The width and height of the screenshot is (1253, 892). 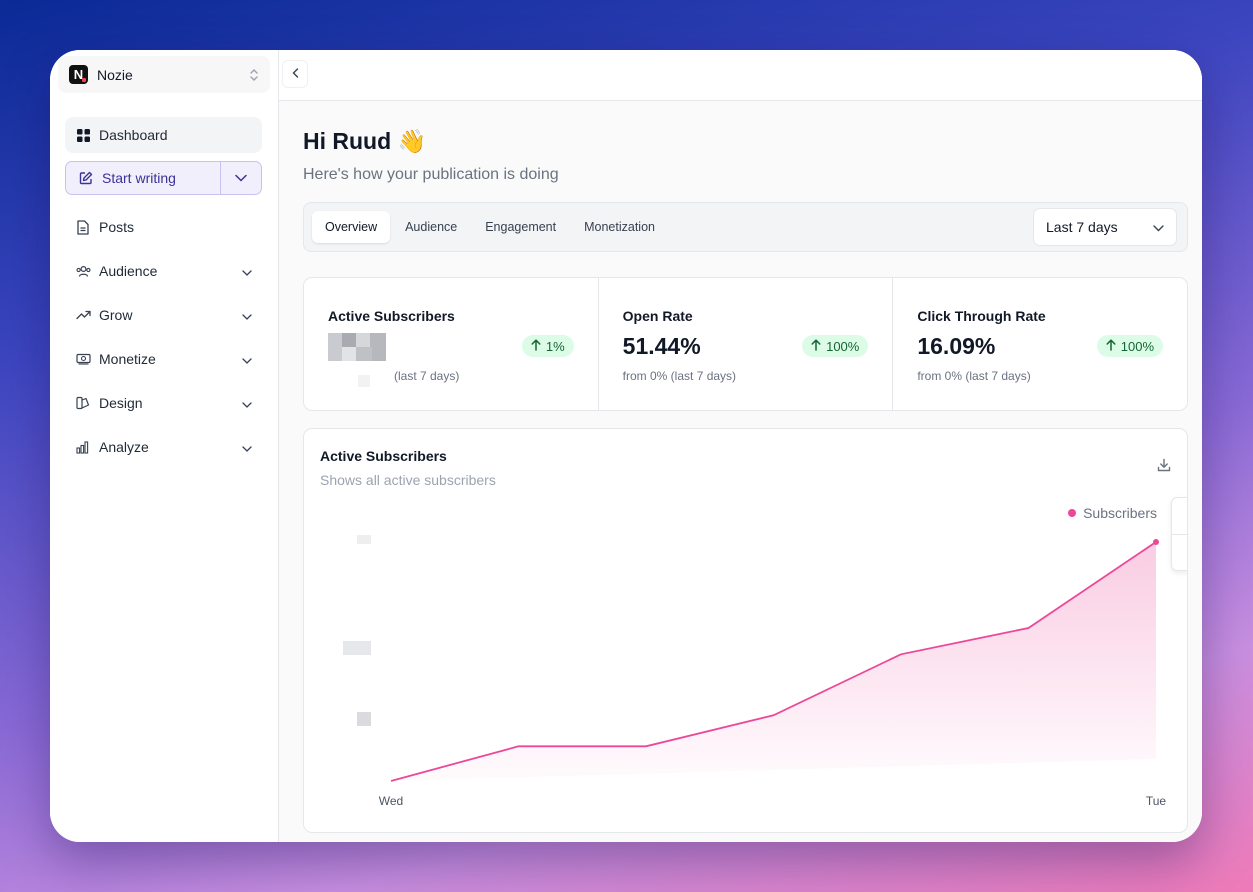 What do you see at coordinates (116, 315) in the screenshot?
I see `sidebar-item-label: Grow` at bounding box center [116, 315].